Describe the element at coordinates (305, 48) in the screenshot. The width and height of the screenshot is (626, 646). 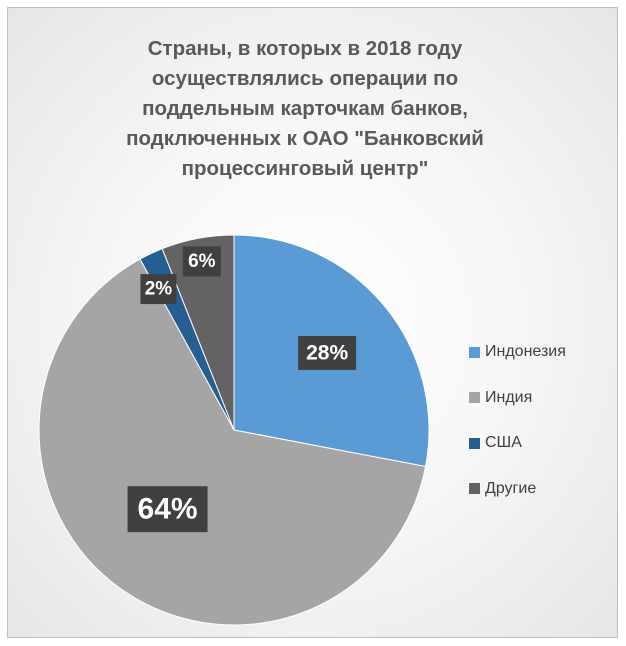
I see `chart-title-line: Страны, в которых в 2018 году` at that location.